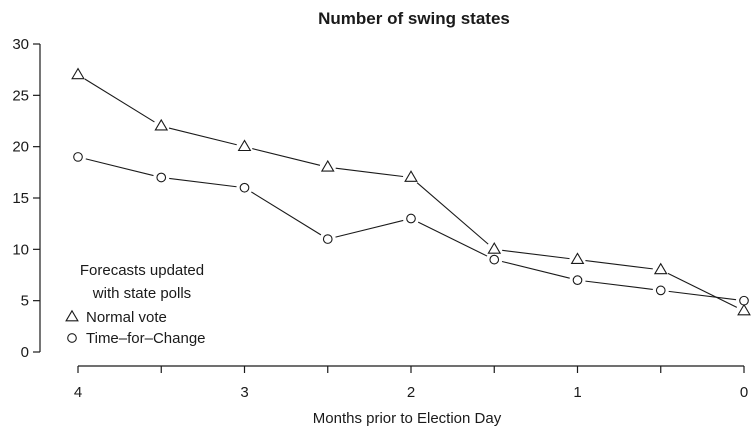  I want to click on y-tick-label: 0, so click(25, 352).